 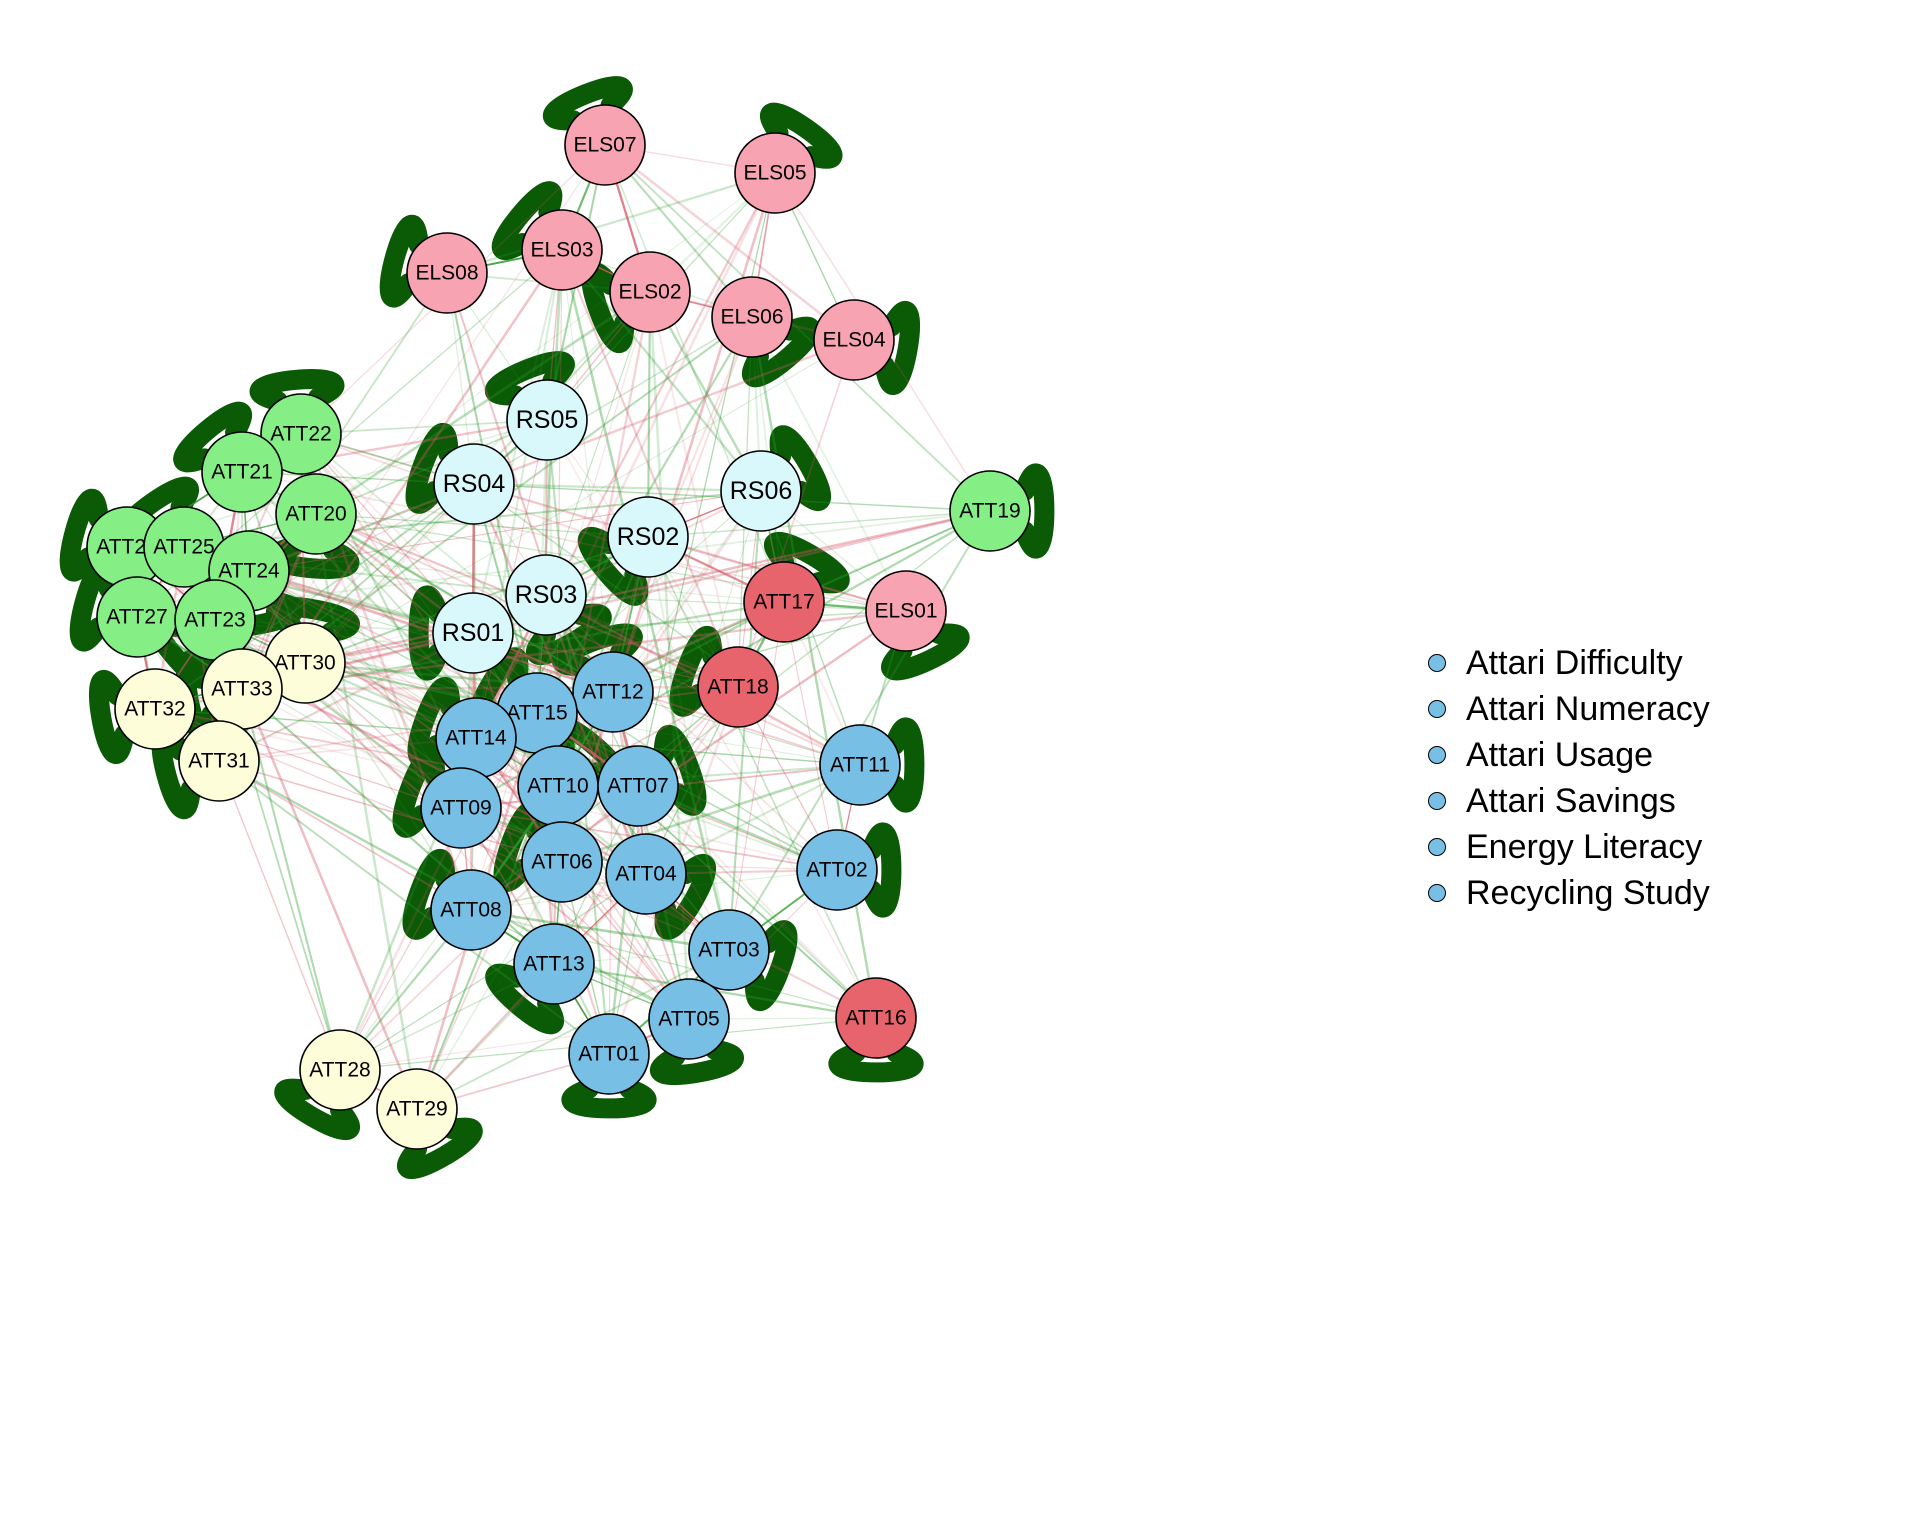 I want to click on node-att02: ATT02, so click(x=837, y=870).